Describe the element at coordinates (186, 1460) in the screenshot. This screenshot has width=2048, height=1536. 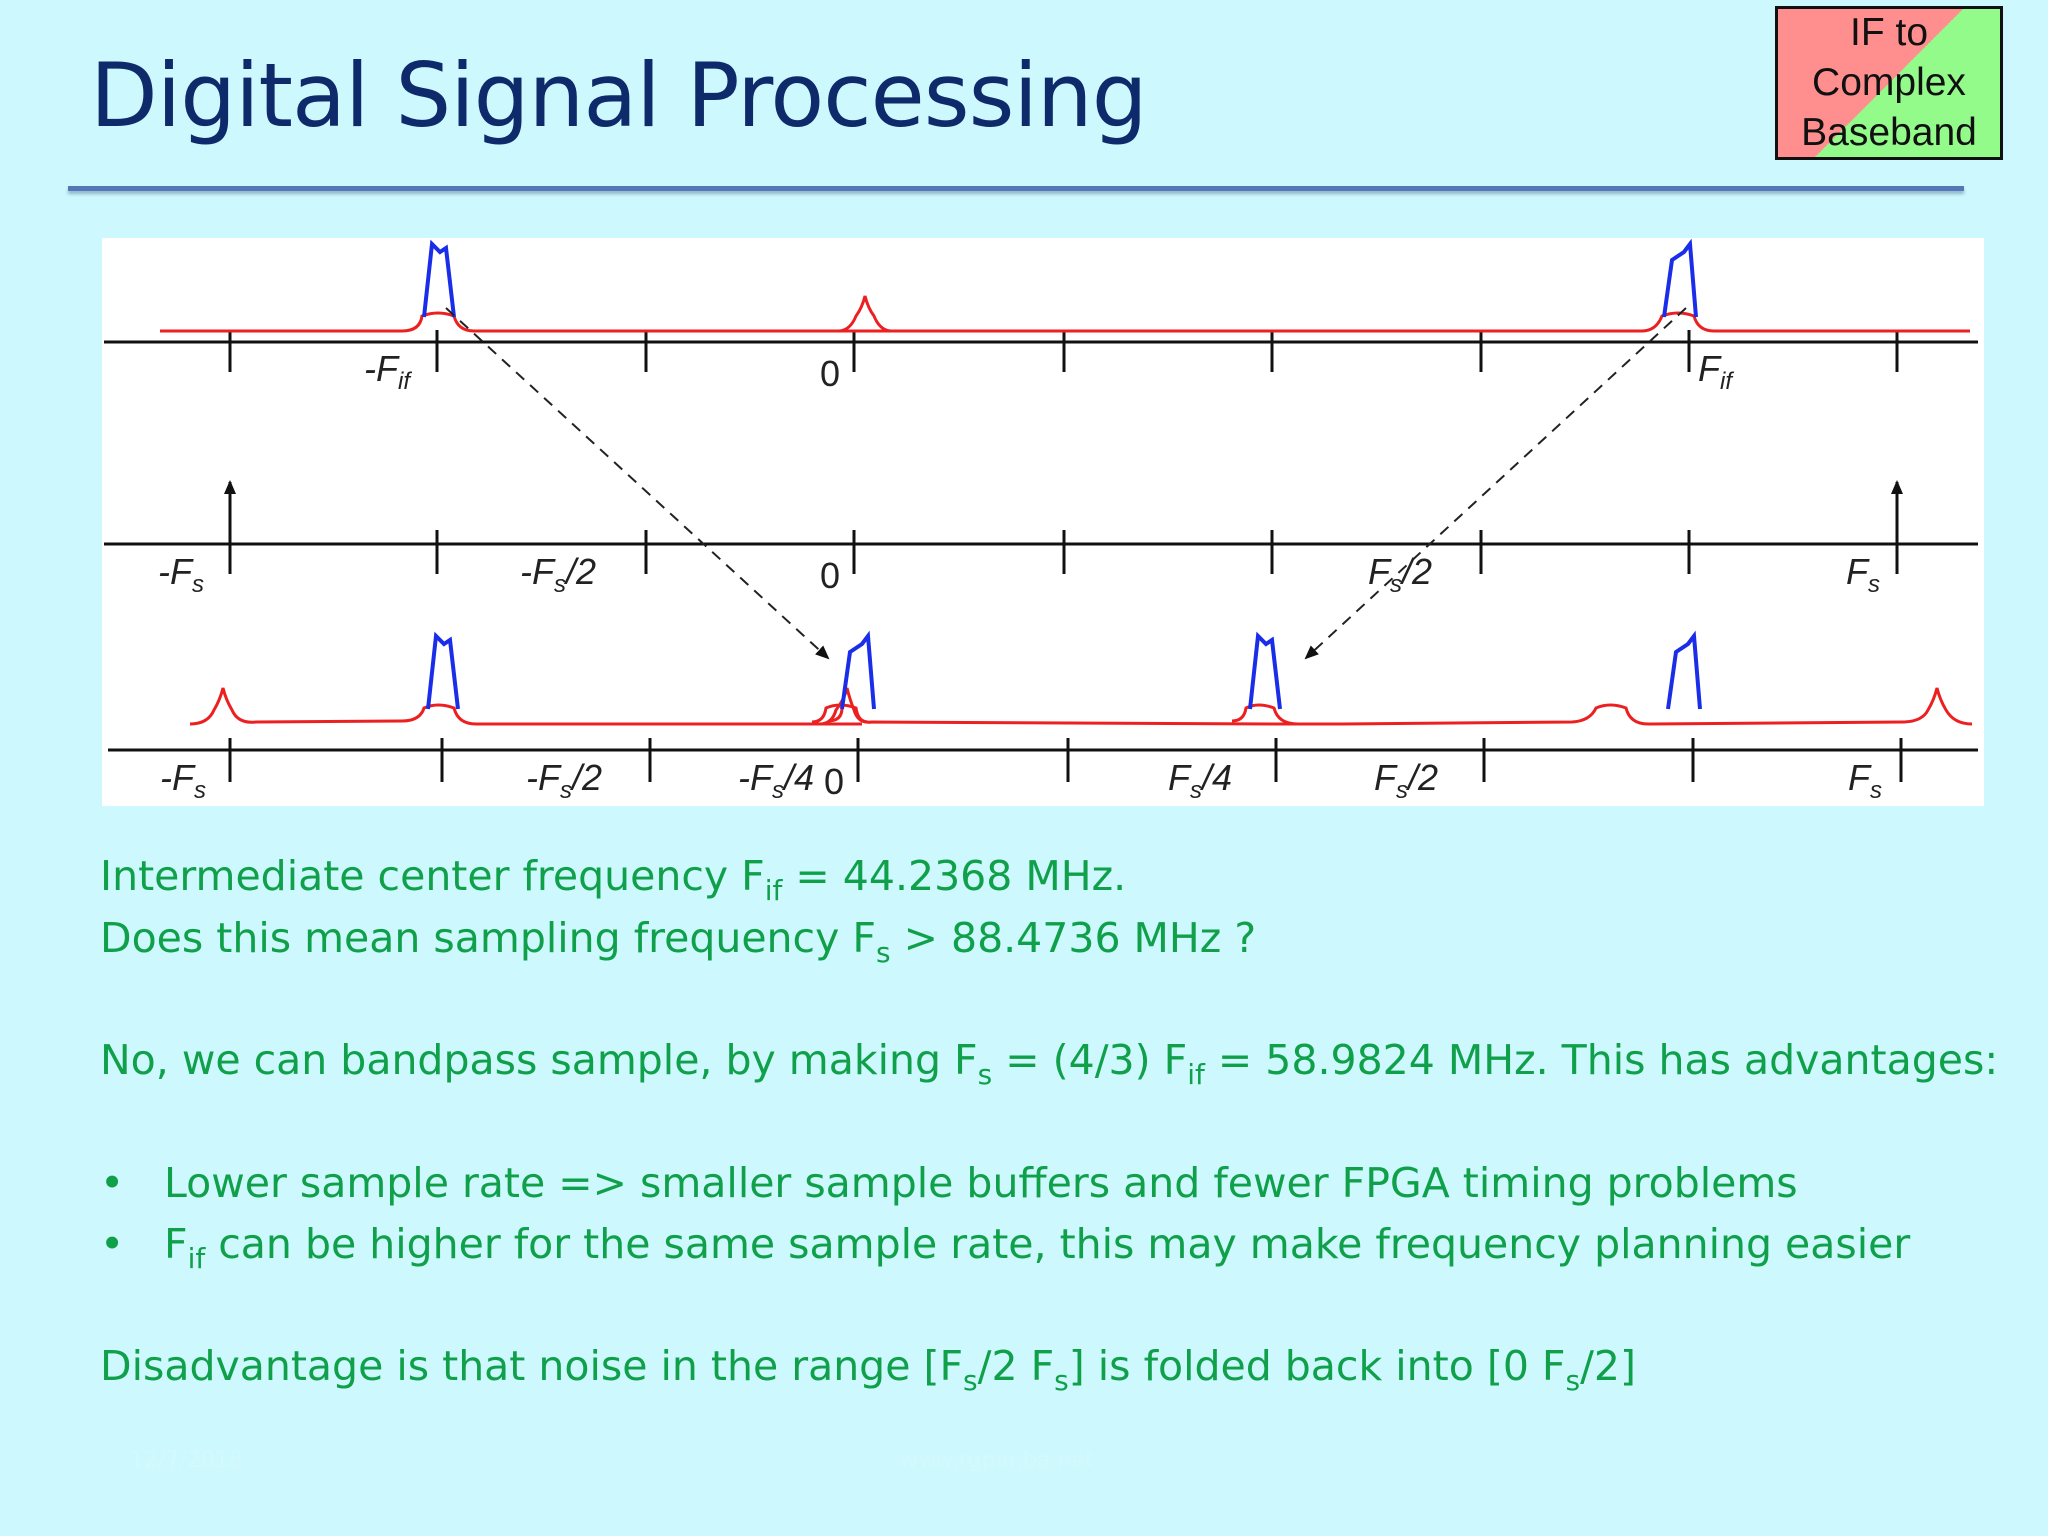
I see `footer-date: 12/7/2018` at that location.